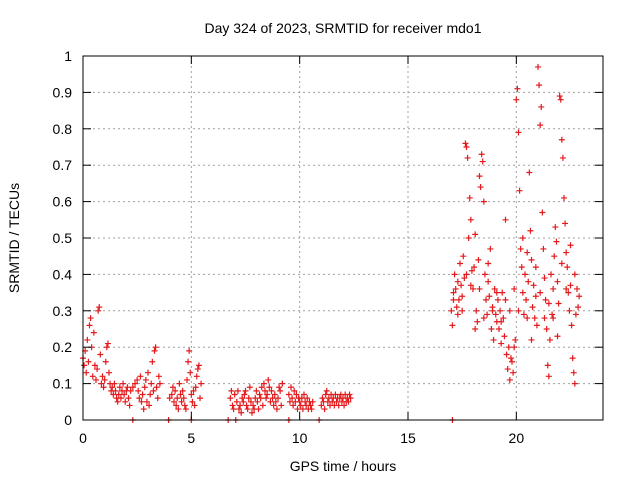  What do you see at coordinates (63, 274) in the screenshot?
I see `y-tick-label: 0.4` at bounding box center [63, 274].